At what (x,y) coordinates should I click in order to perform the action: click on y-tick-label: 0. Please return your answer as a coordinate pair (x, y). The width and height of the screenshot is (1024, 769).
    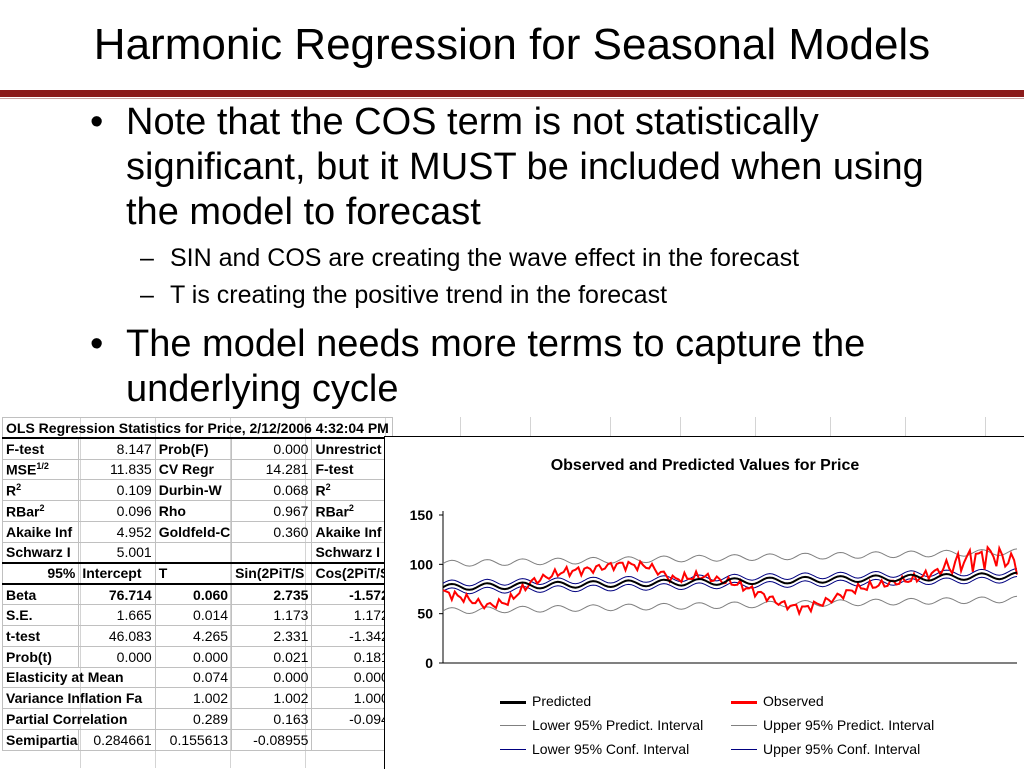
    Looking at the image, I should click on (429, 663).